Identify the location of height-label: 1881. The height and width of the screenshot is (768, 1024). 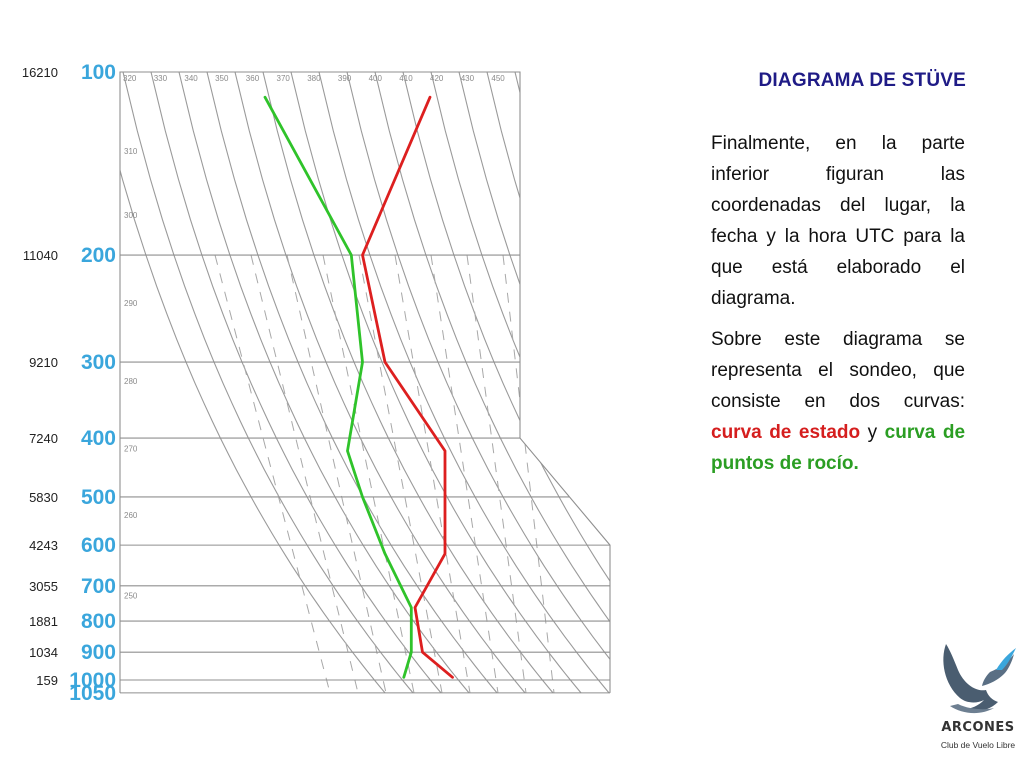
(43, 621).